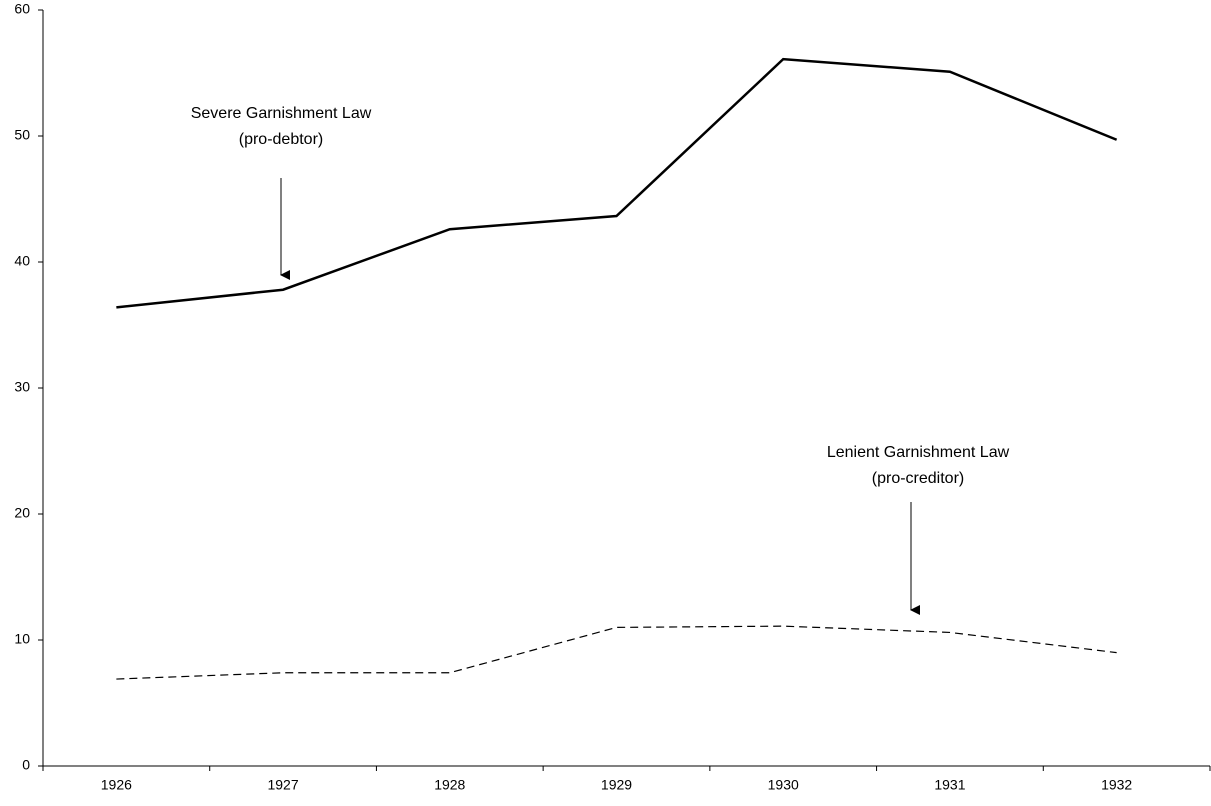 Image resolution: width=1211 pixels, height=806 pixels. Describe the element at coordinates (918, 452) in the screenshot. I see `annotation: Lenient Garnishment Law` at that location.